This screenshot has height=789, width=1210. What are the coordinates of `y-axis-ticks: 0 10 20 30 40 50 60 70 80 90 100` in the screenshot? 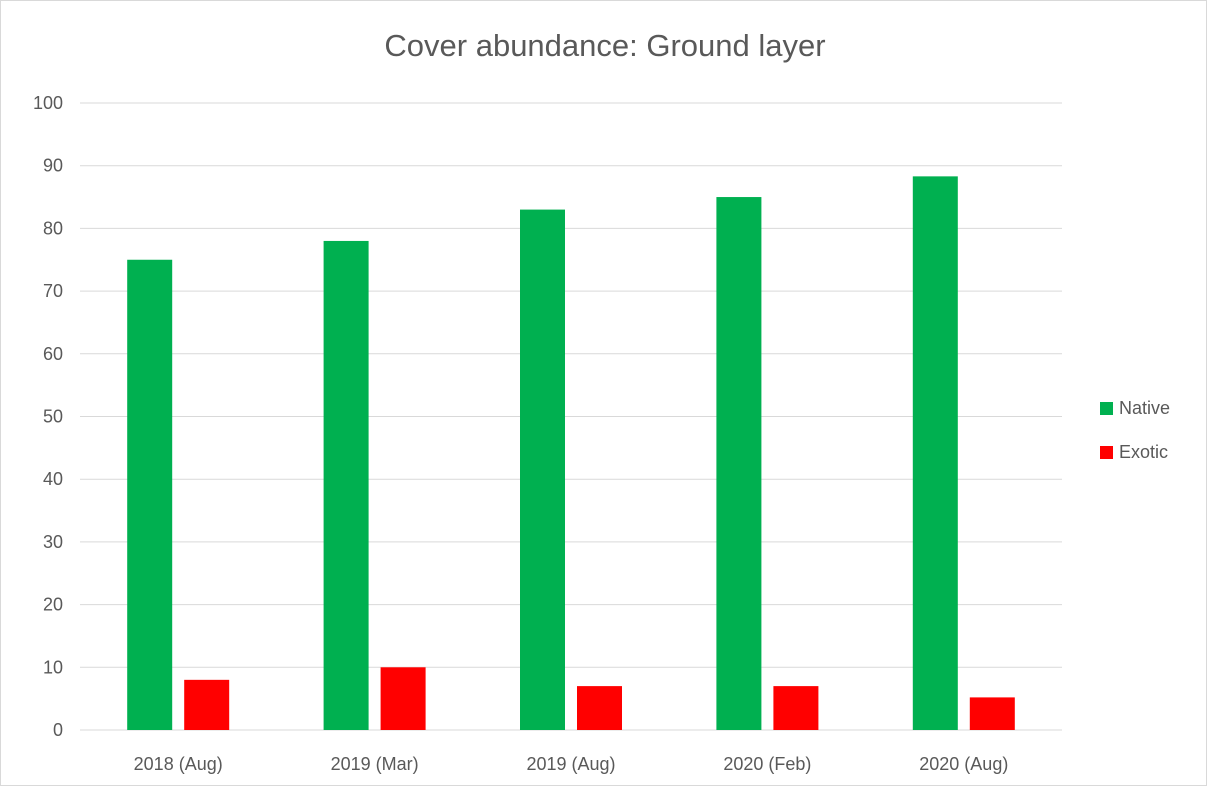 It's located at (48, 416).